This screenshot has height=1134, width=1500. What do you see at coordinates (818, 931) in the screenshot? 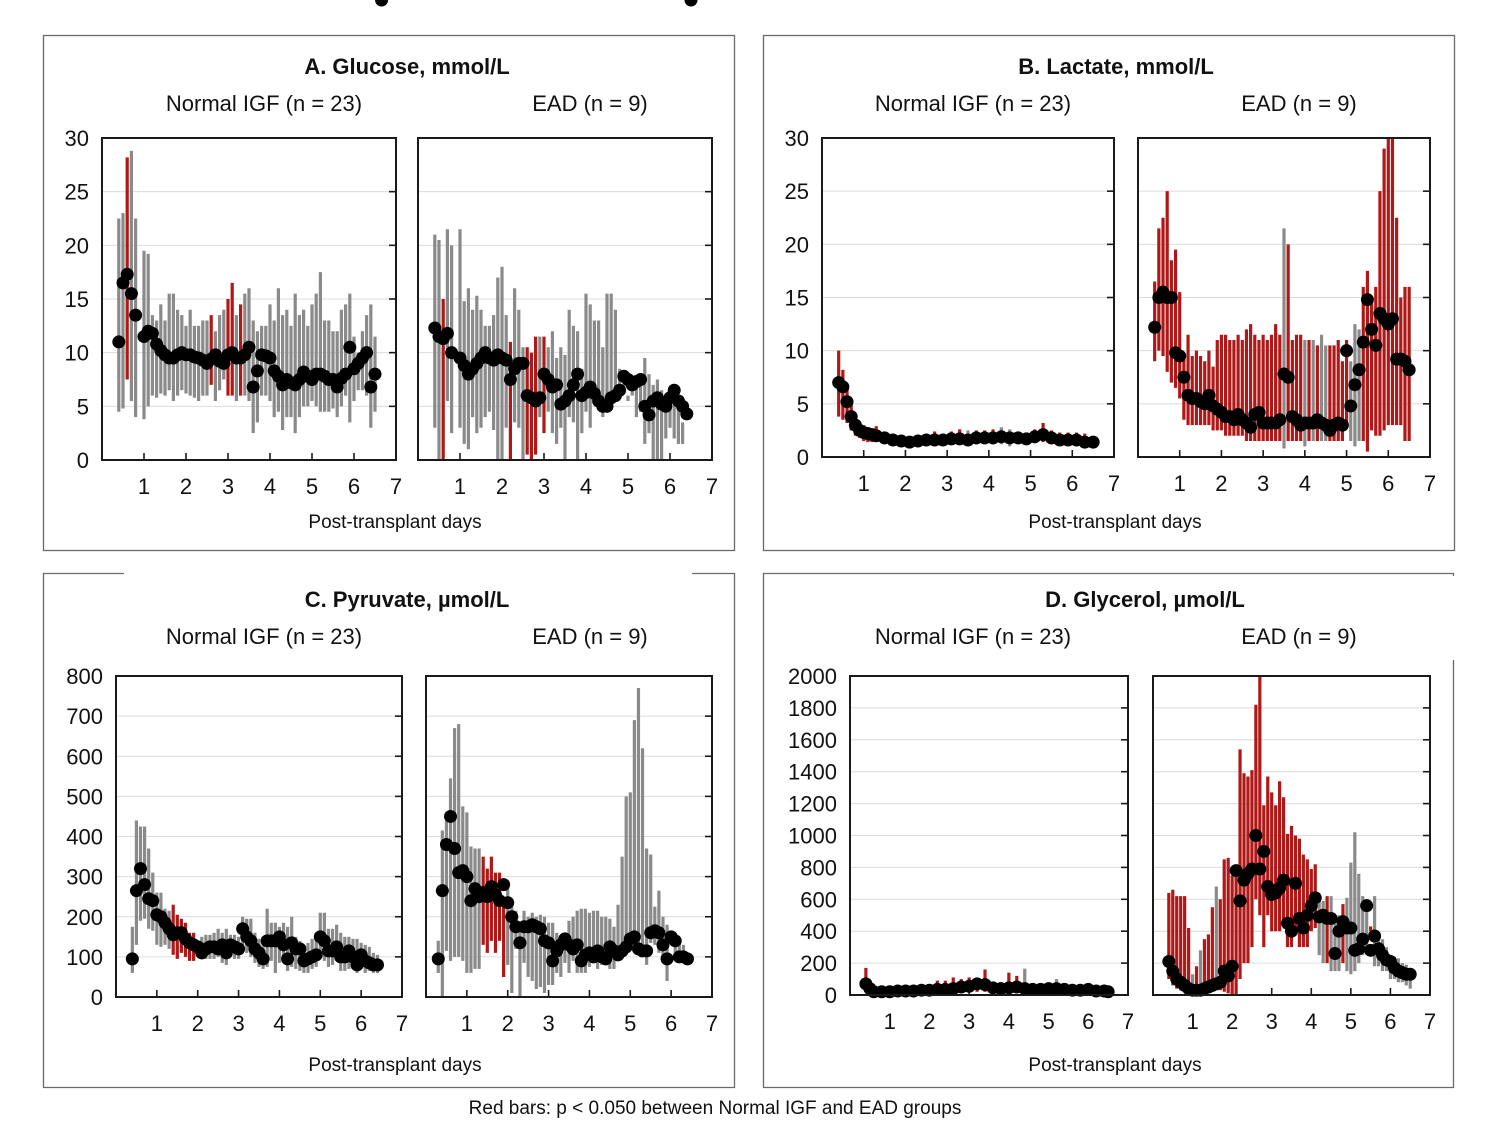
I see `y-tick-label: 400` at bounding box center [818, 931].